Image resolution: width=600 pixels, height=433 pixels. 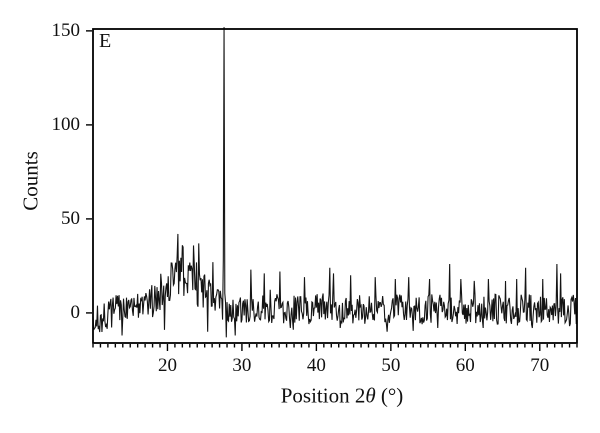 I want to click on x-tick-label: 30, so click(x=242, y=365).